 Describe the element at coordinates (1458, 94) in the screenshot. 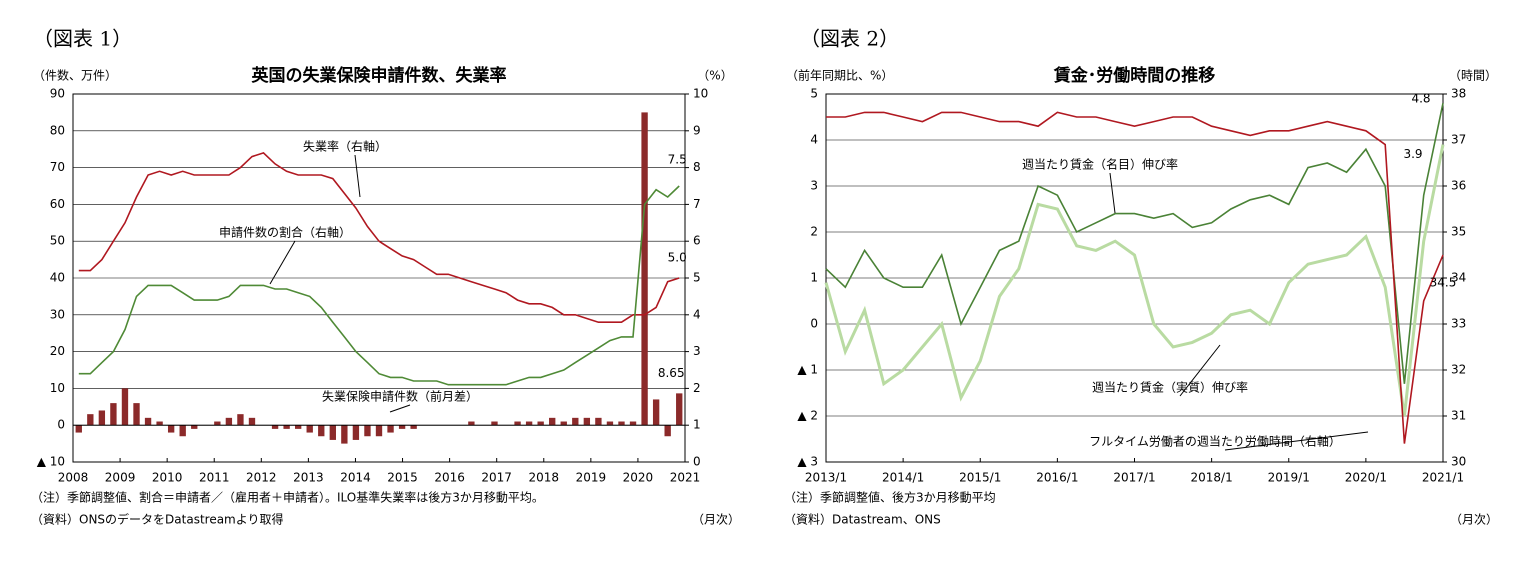

I see `y2-tick-label: 38` at that location.